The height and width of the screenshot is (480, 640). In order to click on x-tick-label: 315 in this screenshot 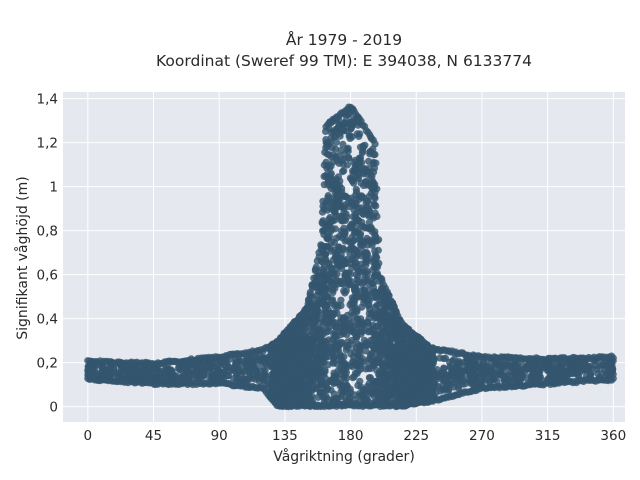, I will do `click(548, 436)`.